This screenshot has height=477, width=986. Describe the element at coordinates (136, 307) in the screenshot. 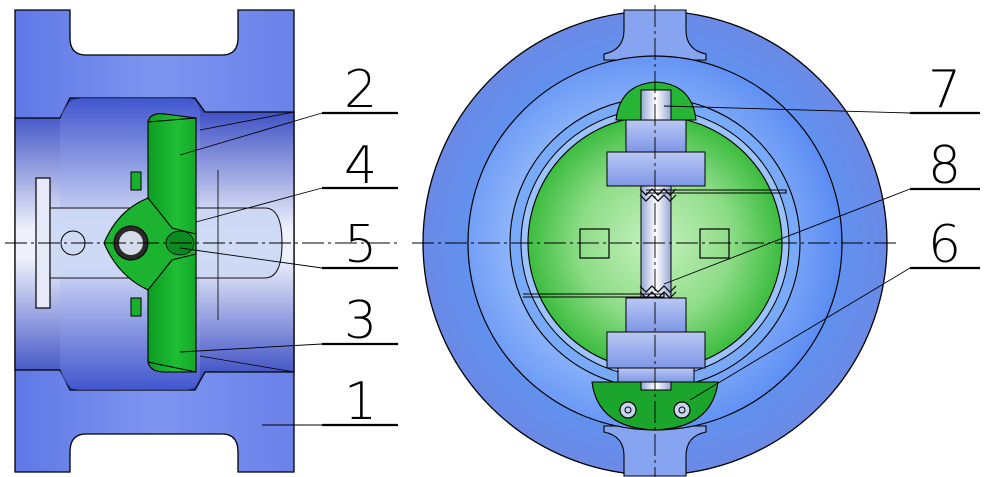

I see `disc-tab-lower` at that location.